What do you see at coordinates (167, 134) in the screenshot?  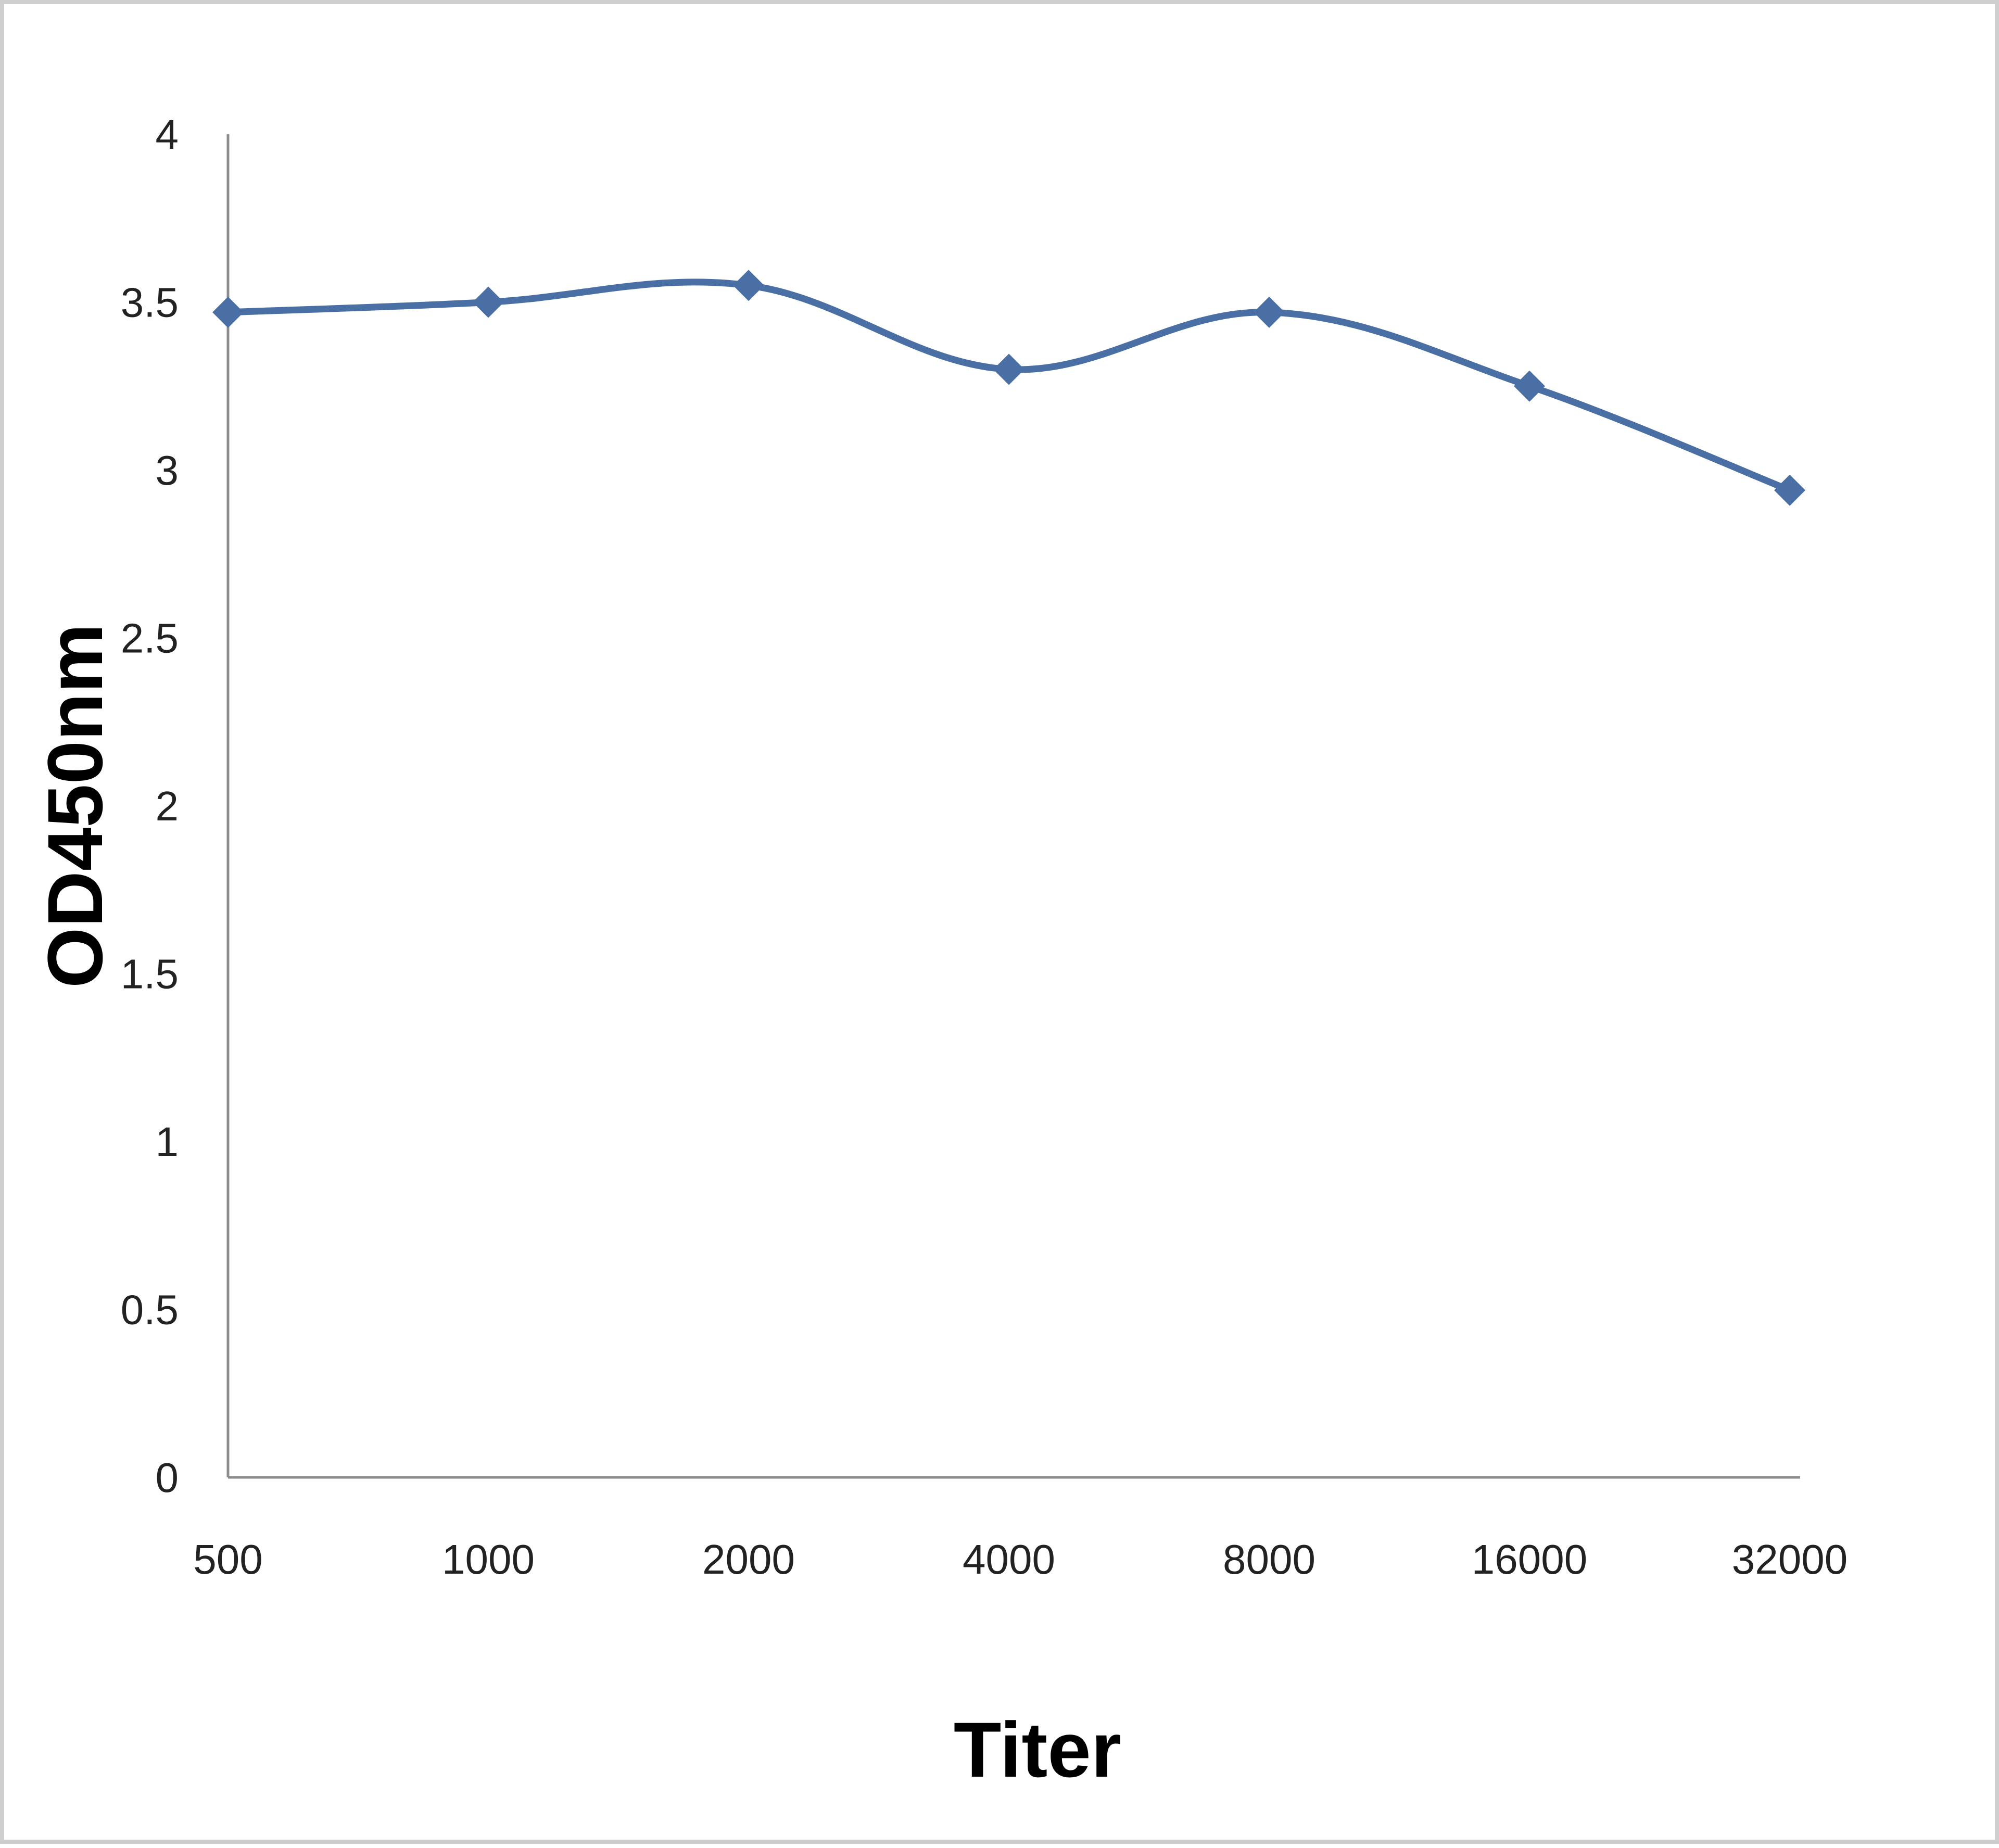 I see `y-tick-label: 4` at bounding box center [167, 134].